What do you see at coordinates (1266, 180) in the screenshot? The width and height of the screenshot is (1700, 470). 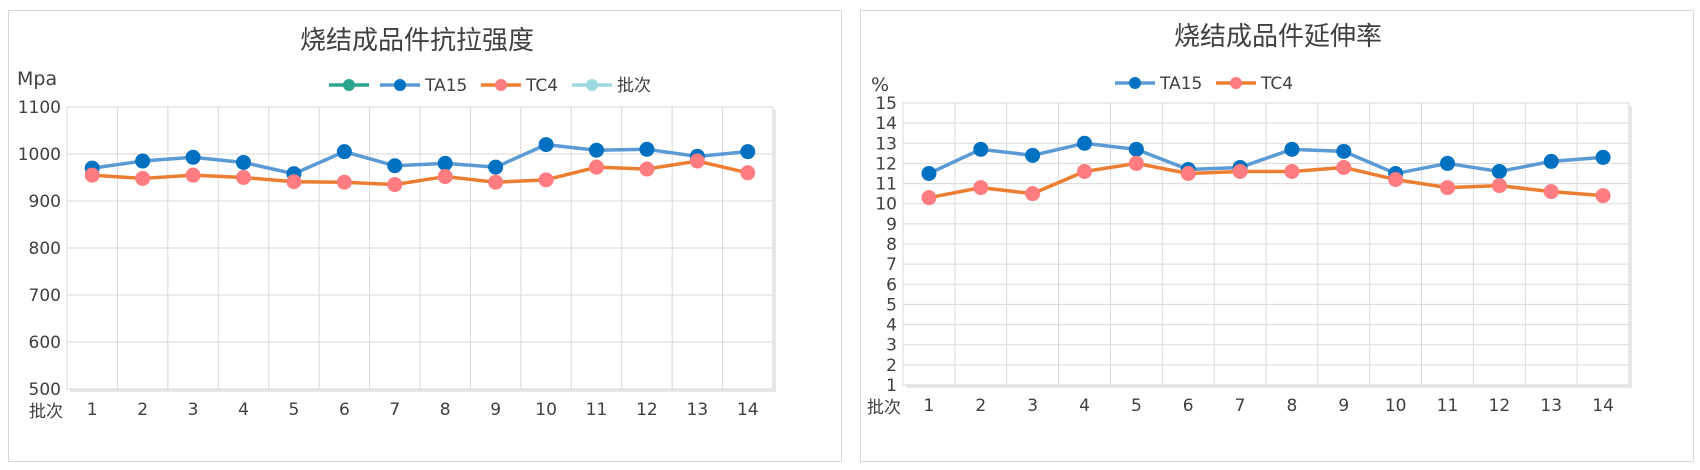 I see `series-line-tc4` at bounding box center [1266, 180].